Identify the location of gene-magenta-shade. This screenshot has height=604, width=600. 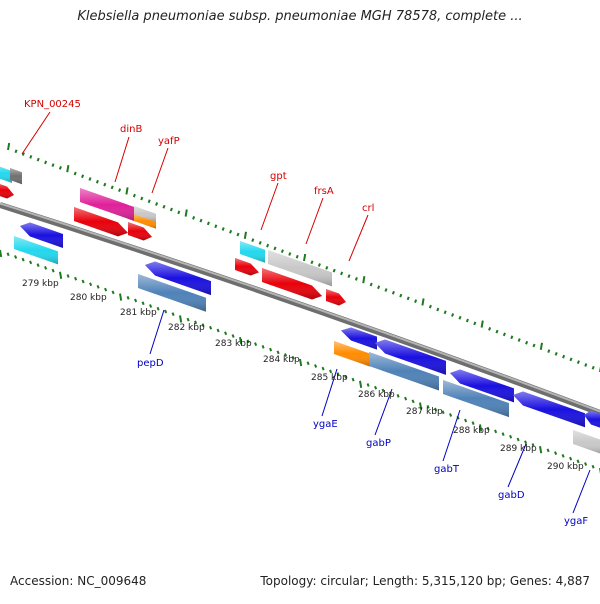
(108, 205).